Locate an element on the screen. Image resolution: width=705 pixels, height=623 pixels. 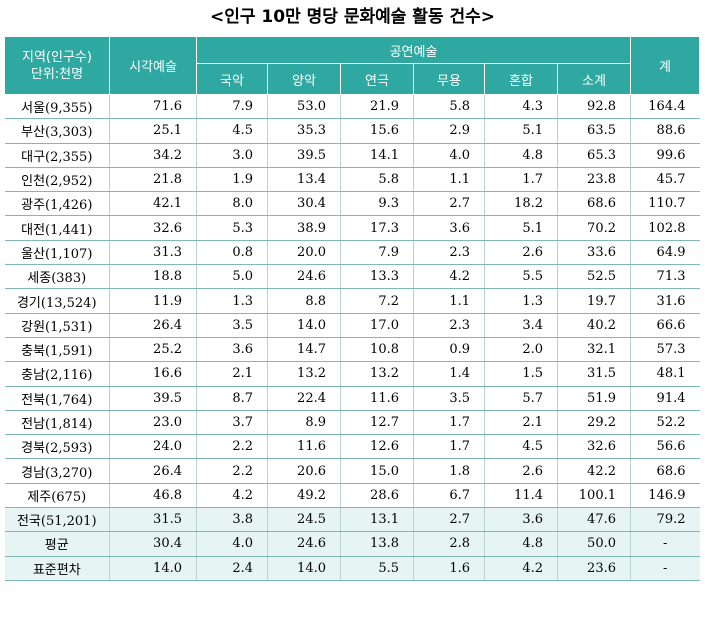
total-cell: 102.8 is located at coordinates (665, 228).